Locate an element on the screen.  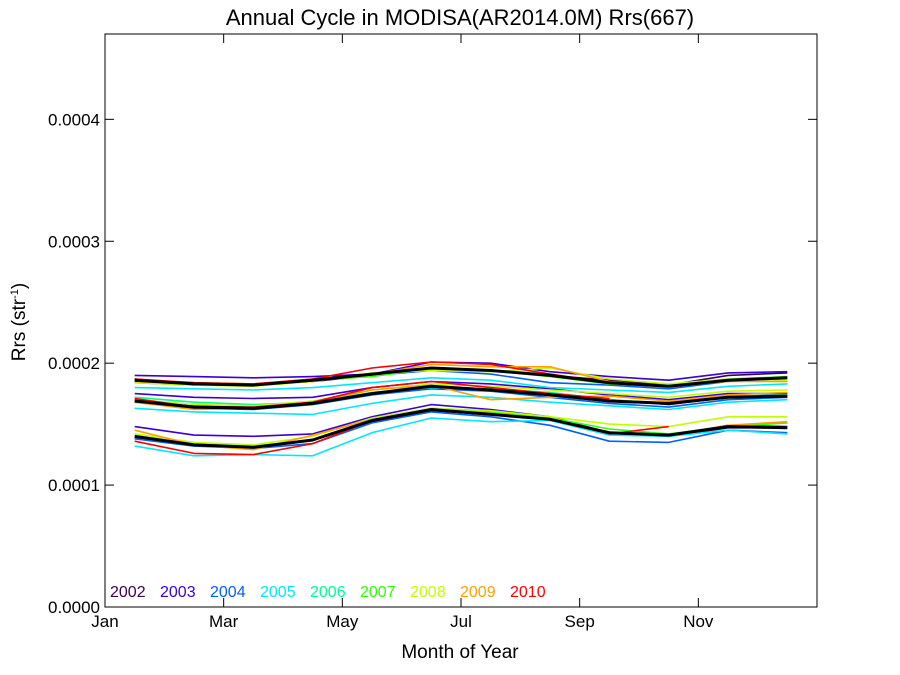
y-tick-label: 0.0000 is located at coordinates (74, 607).